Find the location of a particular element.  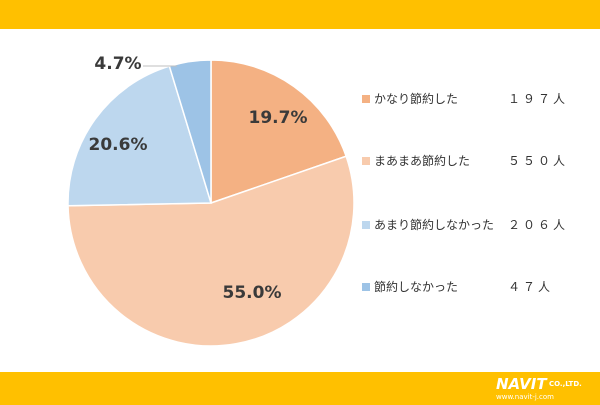

pie-label-4: 4.7% is located at coordinates (117, 64).